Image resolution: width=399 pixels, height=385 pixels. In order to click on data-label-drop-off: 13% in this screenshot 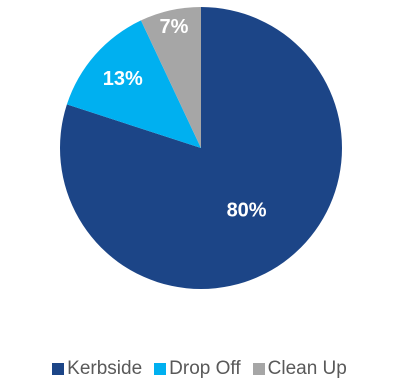, I will do `click(123, 79)`.